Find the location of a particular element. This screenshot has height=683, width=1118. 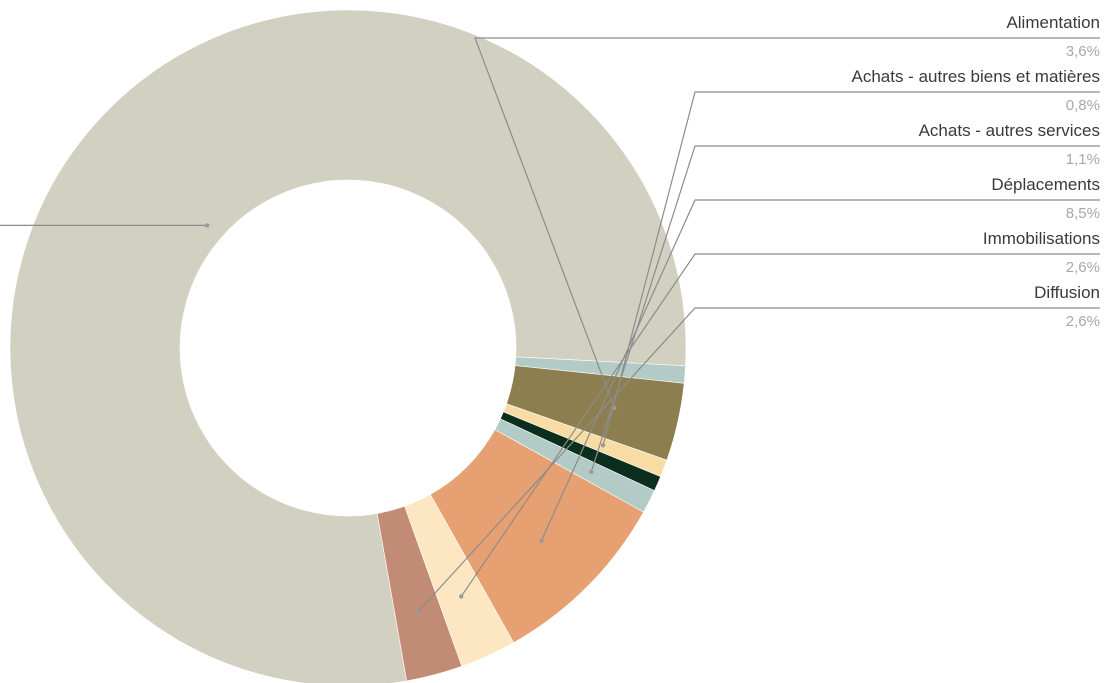

slice-label-8: Diffusion is located at coordinates (1067, 292).